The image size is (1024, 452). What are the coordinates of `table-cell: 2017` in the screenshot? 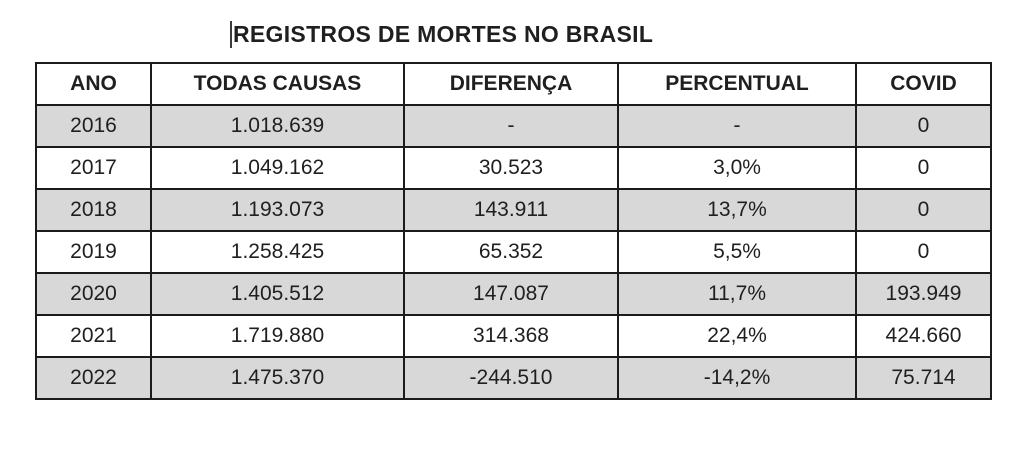 It's located at (93, 168).